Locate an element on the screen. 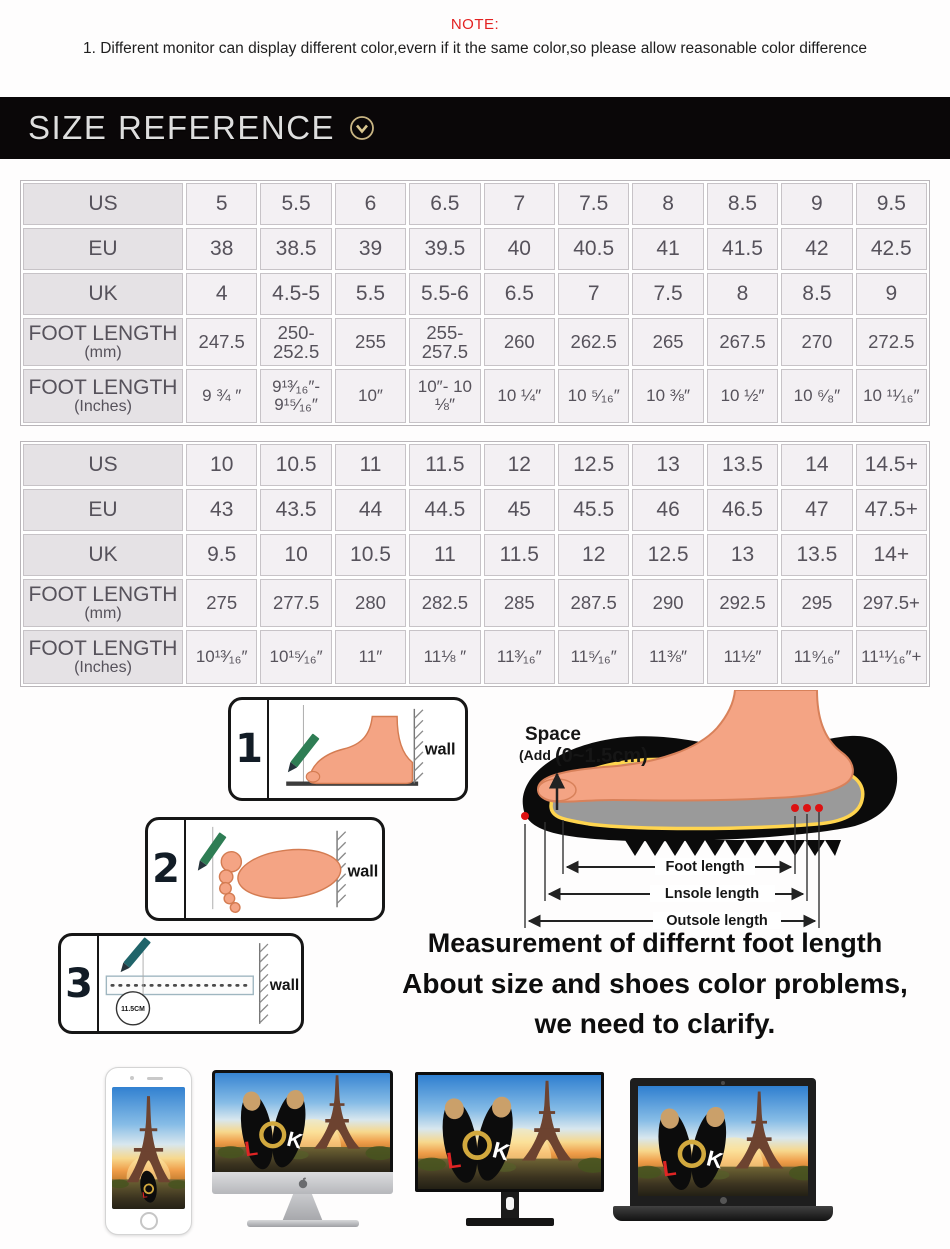 This screenshot has height=1249, width=950. size-cell: 5.5 is located at coordinates (370, 294).